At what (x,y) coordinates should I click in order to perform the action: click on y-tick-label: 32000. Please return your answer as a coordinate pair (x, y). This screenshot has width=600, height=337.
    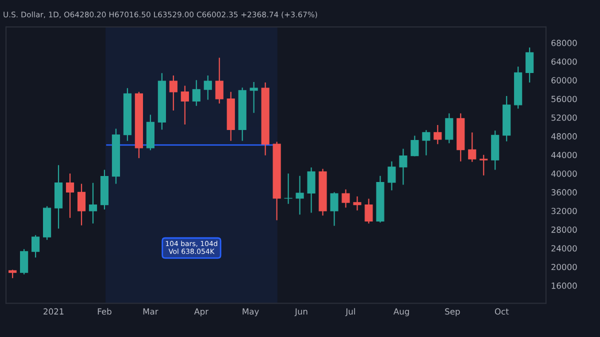
    Looking at the image, I should click on (564, 211).